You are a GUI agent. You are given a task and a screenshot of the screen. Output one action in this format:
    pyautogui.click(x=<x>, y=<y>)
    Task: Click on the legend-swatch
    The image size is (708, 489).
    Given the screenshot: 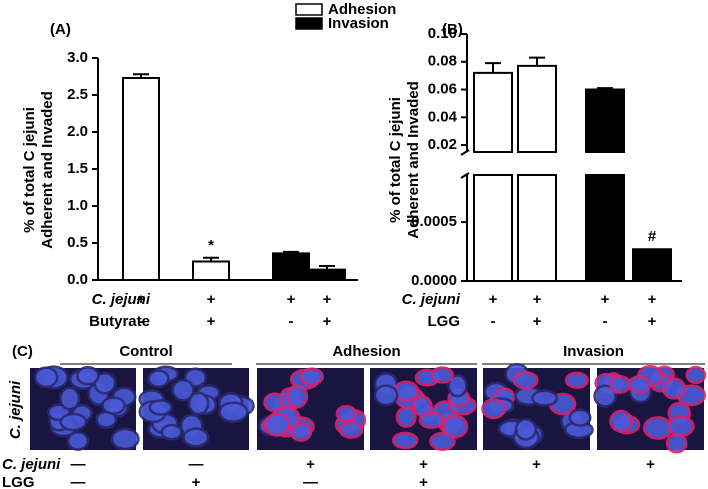 What is the action you would take?
    pyautogui.click(x=309, y=23)
    